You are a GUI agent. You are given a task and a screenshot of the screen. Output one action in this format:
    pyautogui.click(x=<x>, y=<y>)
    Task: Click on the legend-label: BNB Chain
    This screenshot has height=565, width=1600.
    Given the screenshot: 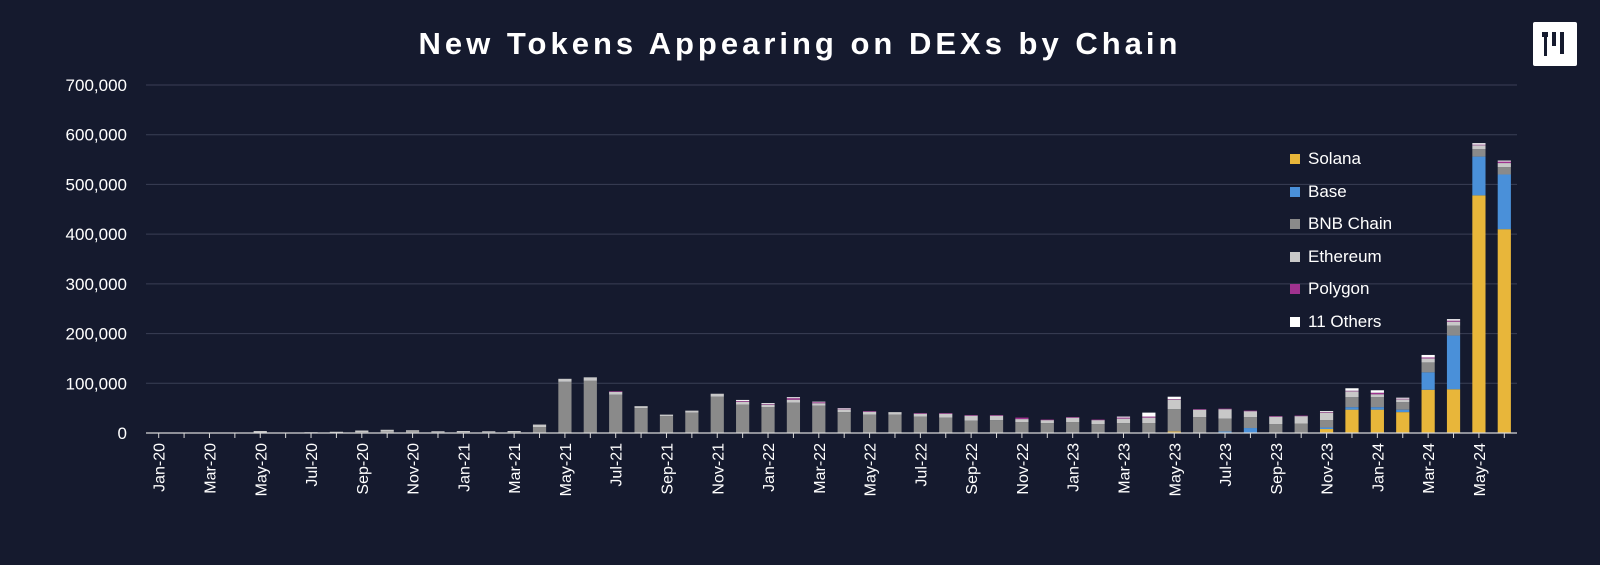 What is the action you would take?
    pyautogui.click(x=1350, y=224)
    